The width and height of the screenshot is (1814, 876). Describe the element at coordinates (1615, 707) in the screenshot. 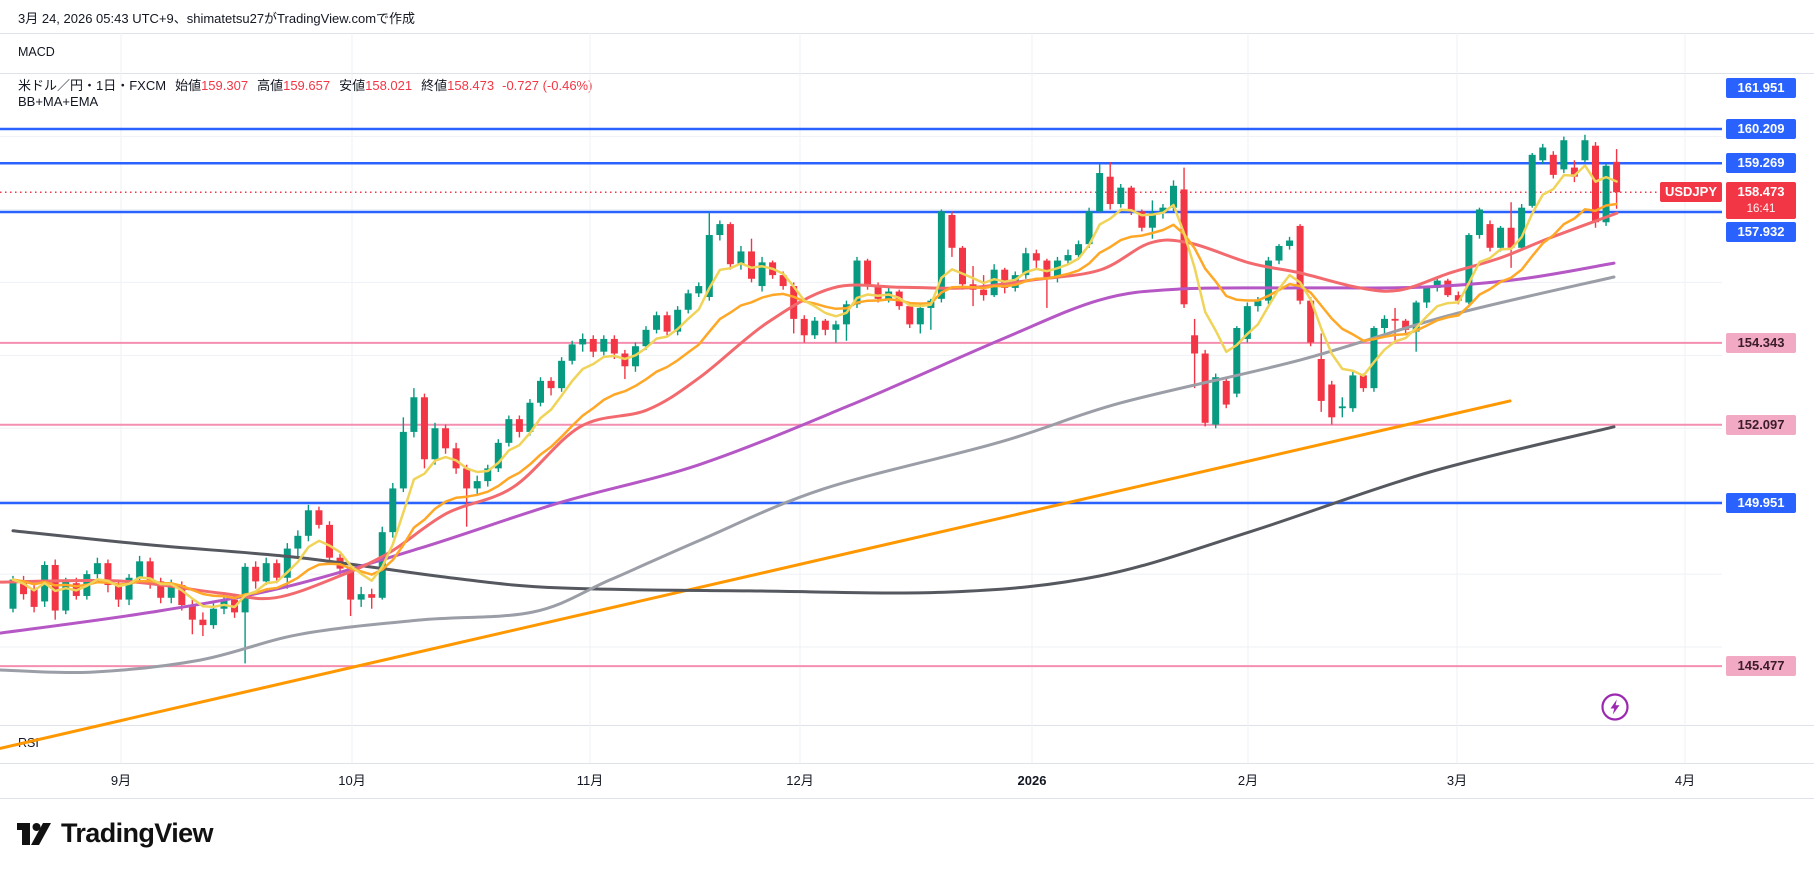

I see `lightning-icon` at that location.